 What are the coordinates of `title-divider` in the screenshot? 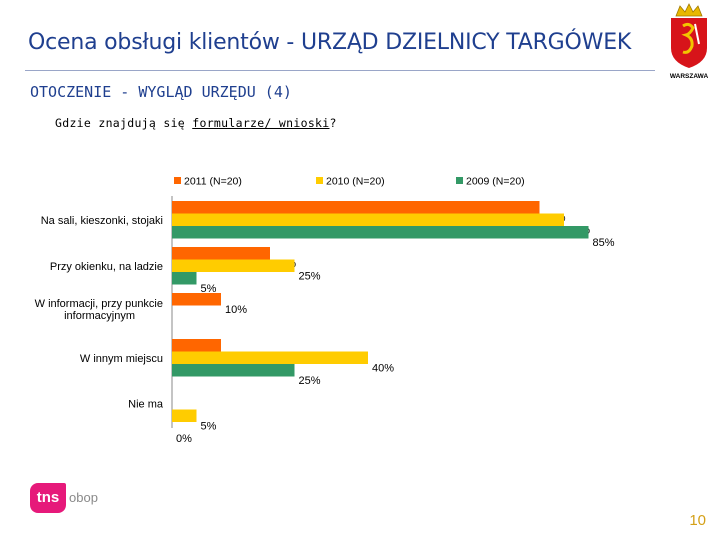 It's located at (340, 70).